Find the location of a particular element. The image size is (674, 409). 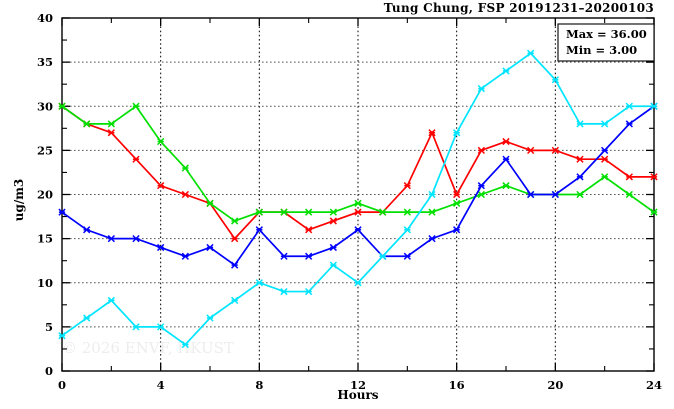

y-tick-label: 5 is located at coordinates (49, 327).